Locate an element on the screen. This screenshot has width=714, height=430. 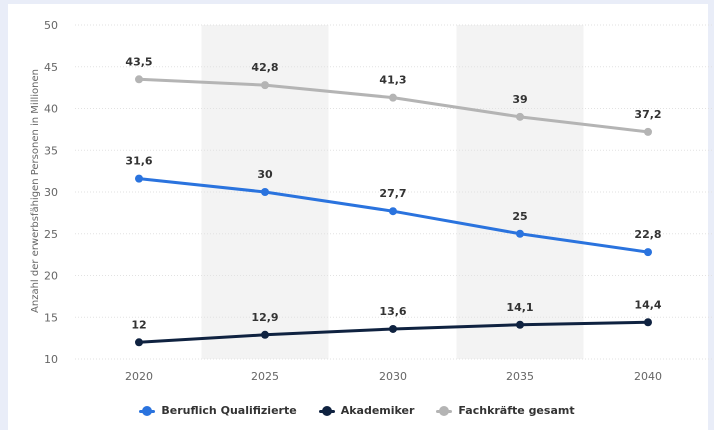
data-label: 31,6 is located at coordinates (138, 161).